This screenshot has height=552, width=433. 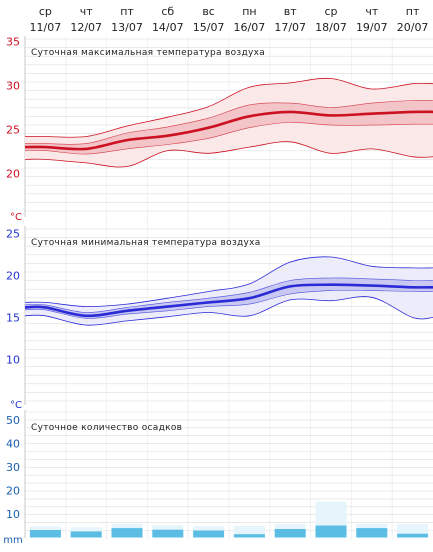 What do you see at coordinates (331, 27) in the screenshot?
I see `day-date-label: 18/07` at bounding box center [331, 27].